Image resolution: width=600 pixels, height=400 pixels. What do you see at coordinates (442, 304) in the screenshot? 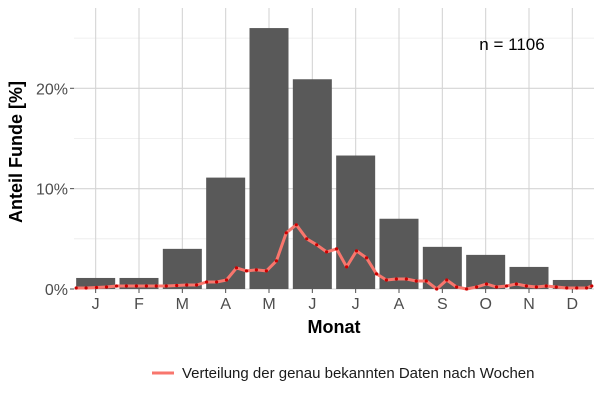
I see `x-tick-label: S` at bounding box center [442, 304].